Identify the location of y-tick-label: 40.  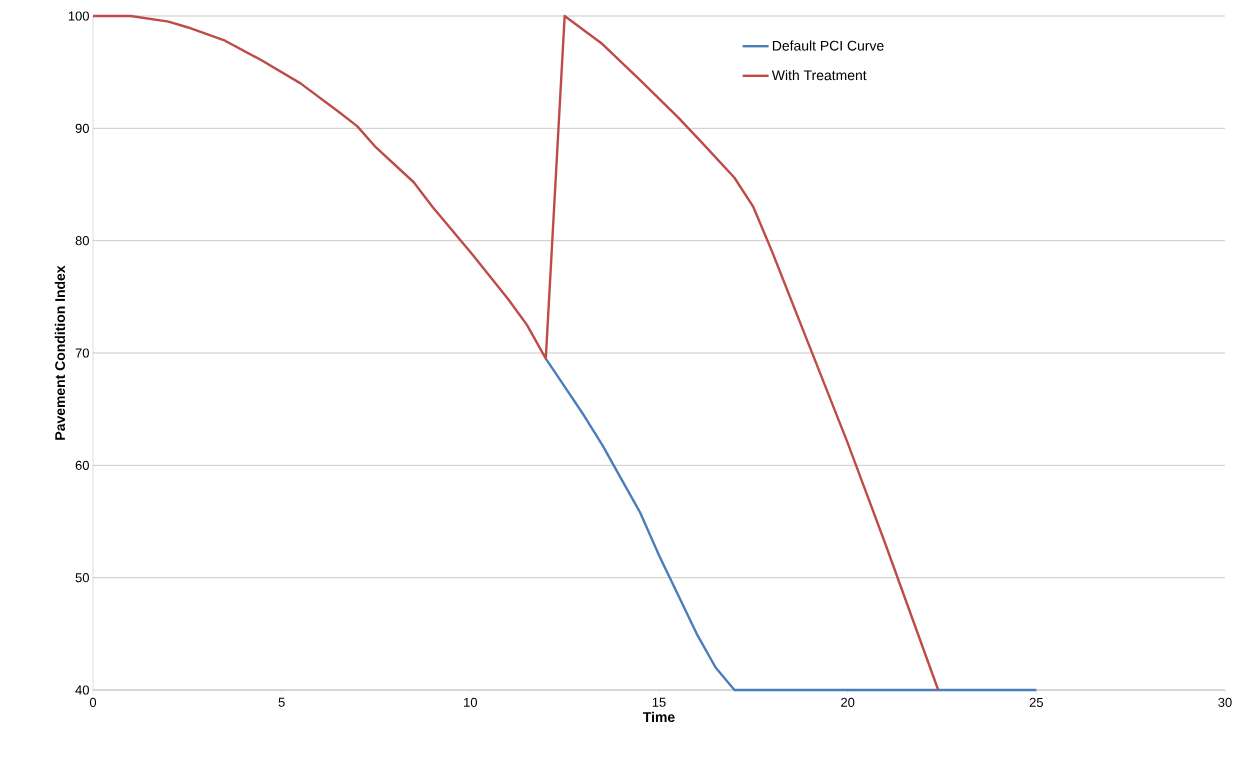
(82, 690).